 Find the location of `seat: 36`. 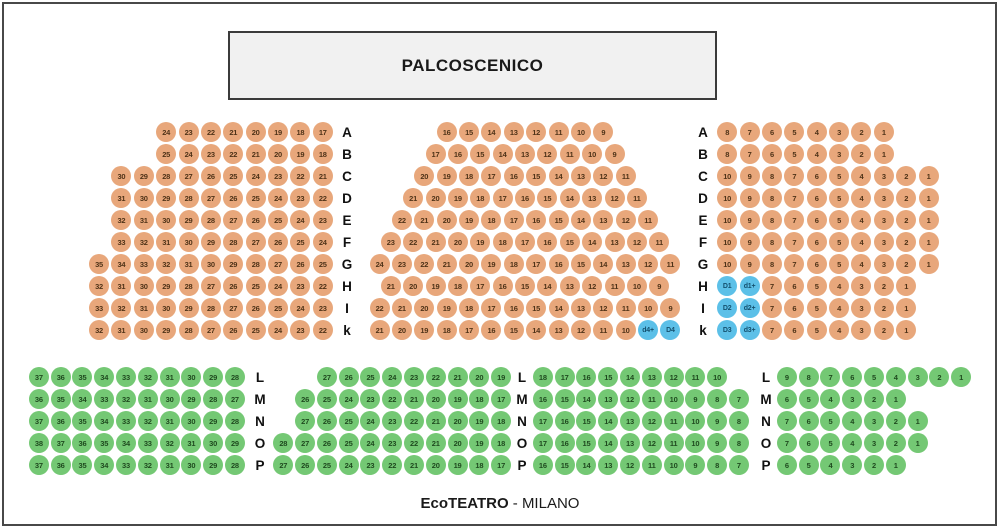

seat: 36 is located at coordinates (60, 421).